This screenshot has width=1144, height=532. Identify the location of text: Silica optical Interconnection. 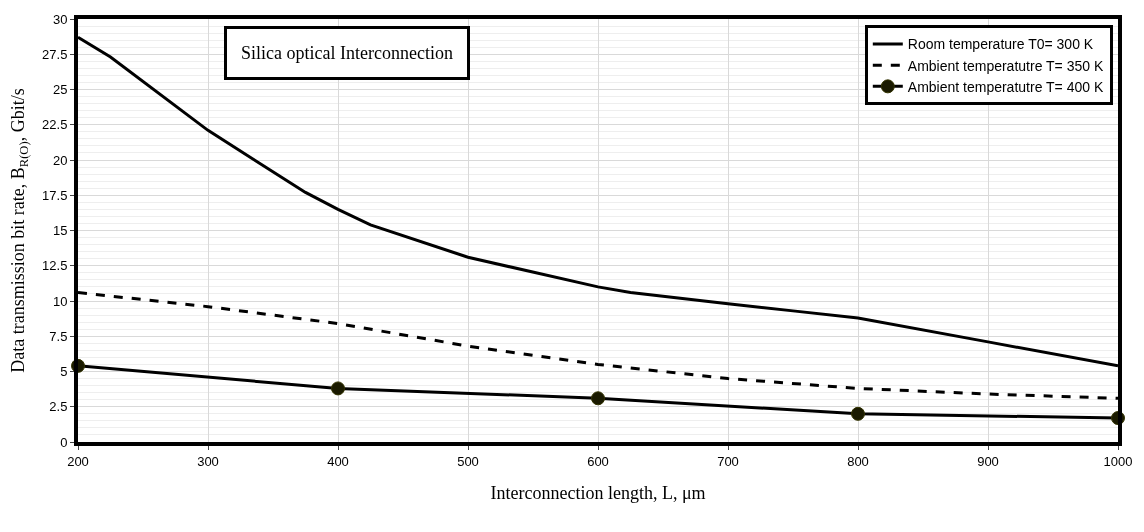
(347, 53).